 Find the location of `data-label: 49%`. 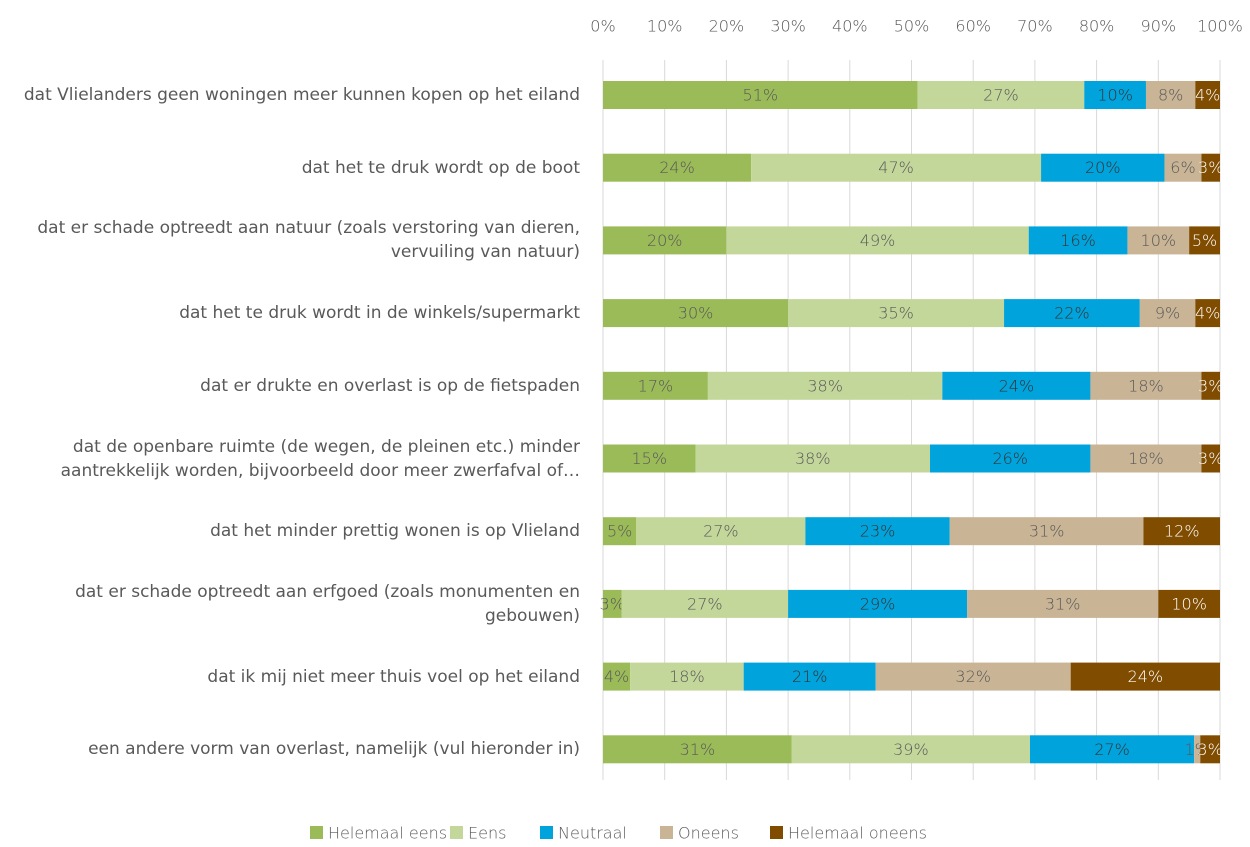

data-label: 49% is located at coordinates (878, 240).